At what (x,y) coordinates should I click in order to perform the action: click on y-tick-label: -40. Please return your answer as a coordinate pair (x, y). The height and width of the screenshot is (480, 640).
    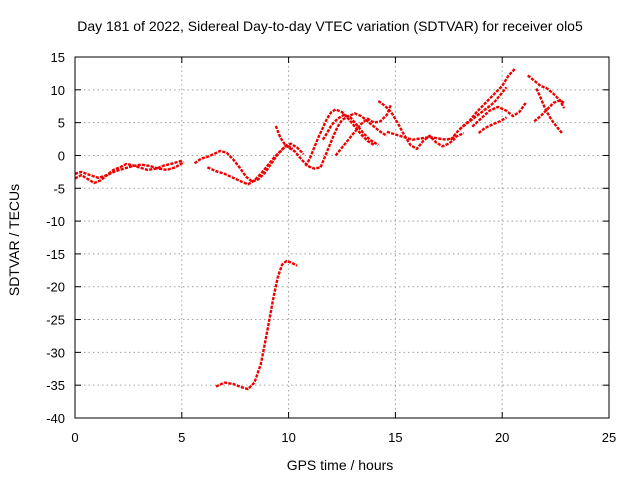
    Looking at the image, I should click on (55, 418).